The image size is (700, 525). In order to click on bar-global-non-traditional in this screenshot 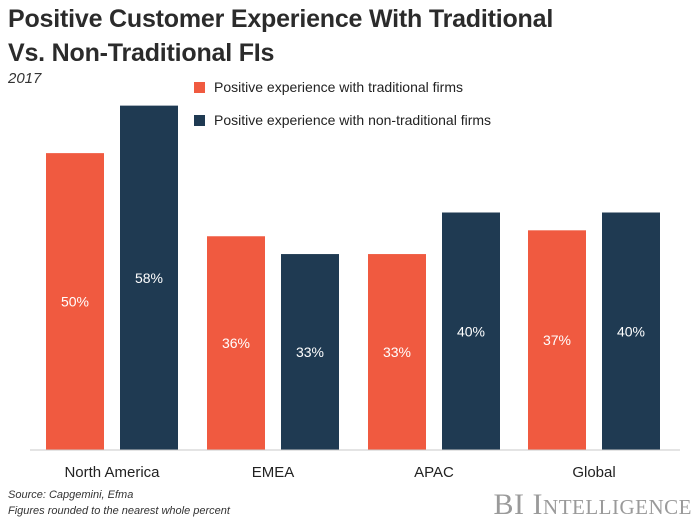, I will do `click(631, 331)`.